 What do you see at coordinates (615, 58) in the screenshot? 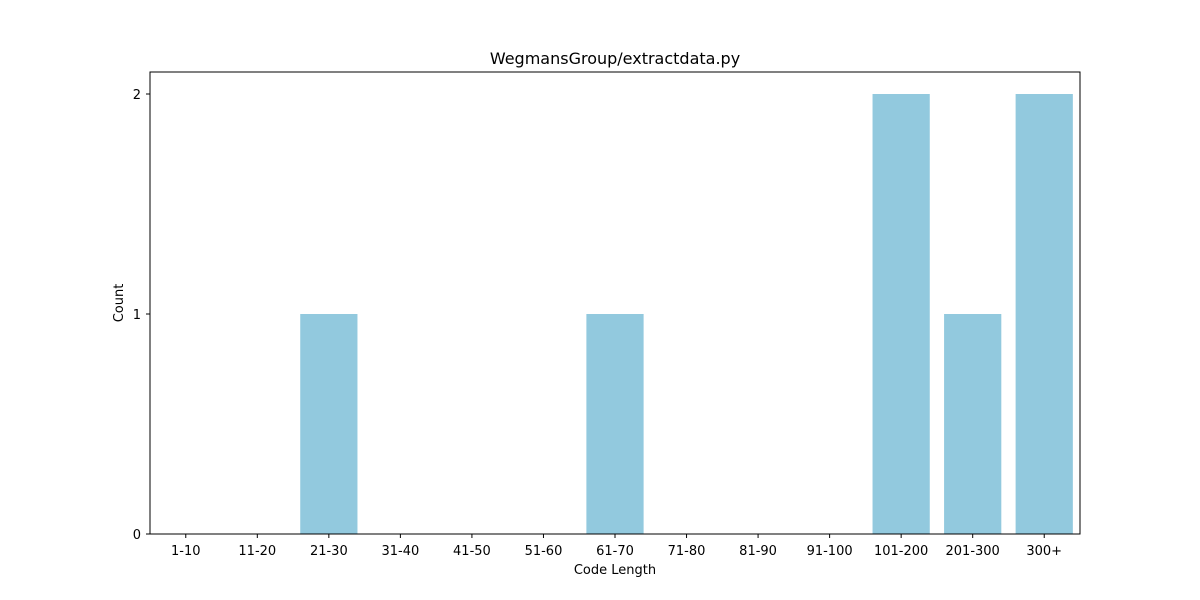
I see `chart-title: WegmansGroup/extractdata.py` at bounding box center [615, 58].